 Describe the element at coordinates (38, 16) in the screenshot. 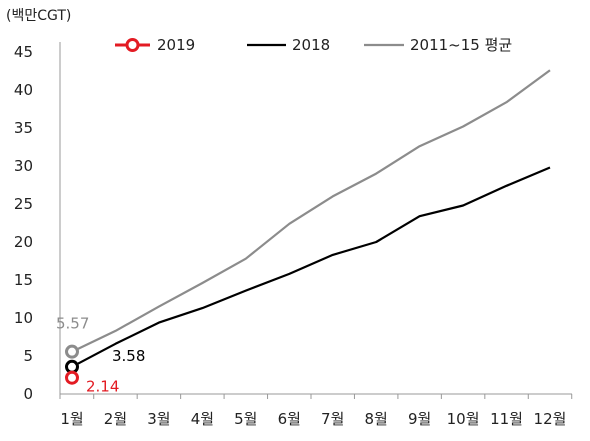

I see `y-unit-label: (백만CGT)` at that location.